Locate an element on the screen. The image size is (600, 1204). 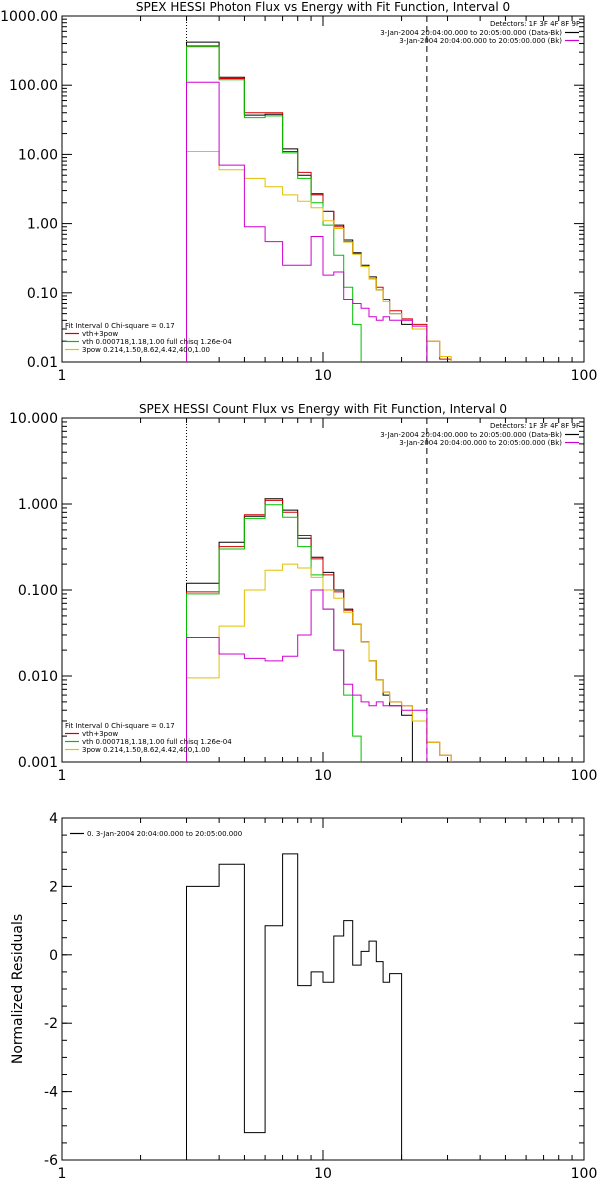
y-tick-label: -6 is located at coordinates (51, 1161).